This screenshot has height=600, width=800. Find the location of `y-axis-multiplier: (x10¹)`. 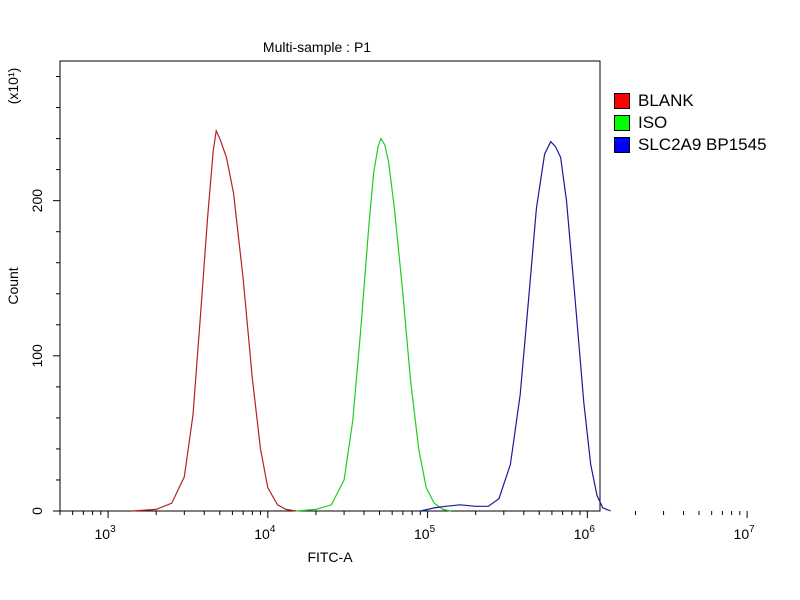

y-axis-multiplier: (x10¹) is located at coordinates (13, 86).